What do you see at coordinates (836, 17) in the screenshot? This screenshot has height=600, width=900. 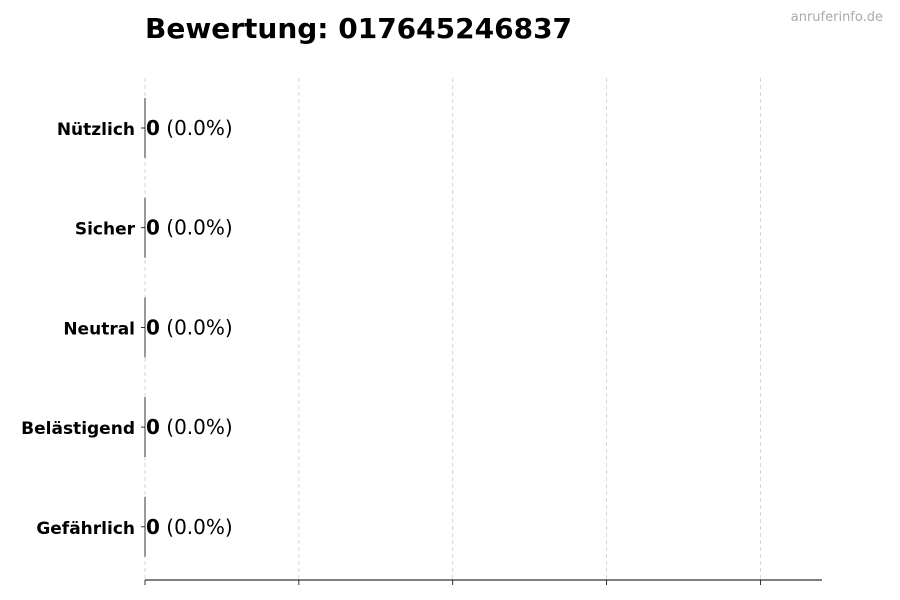 I see `watermark: anruferinfo.de` at bounding box center [836, 17].